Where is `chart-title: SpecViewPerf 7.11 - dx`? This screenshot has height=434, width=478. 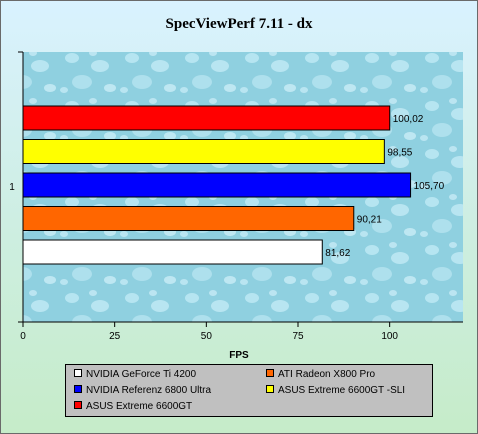
chart-title: SpecViewPerf 7.11 - dx is located at coordinates (239, 24).